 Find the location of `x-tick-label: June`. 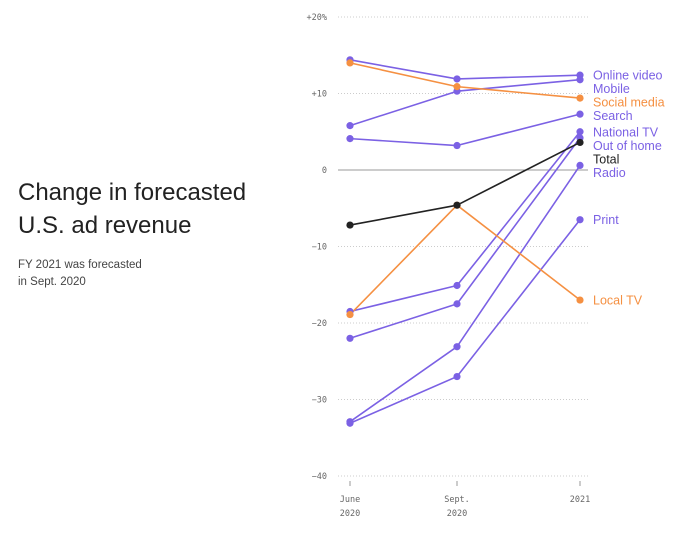

x-tick-label: June is located at coordinates (350, 500).